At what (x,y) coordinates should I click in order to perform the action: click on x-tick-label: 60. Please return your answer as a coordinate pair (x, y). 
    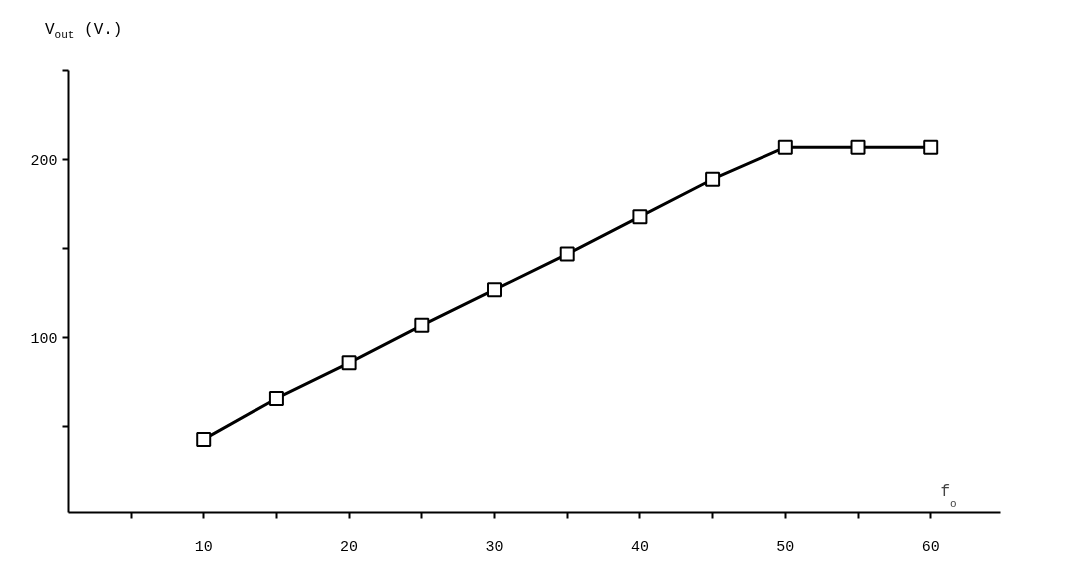
    Looking at the image, I should click on (930, 547).